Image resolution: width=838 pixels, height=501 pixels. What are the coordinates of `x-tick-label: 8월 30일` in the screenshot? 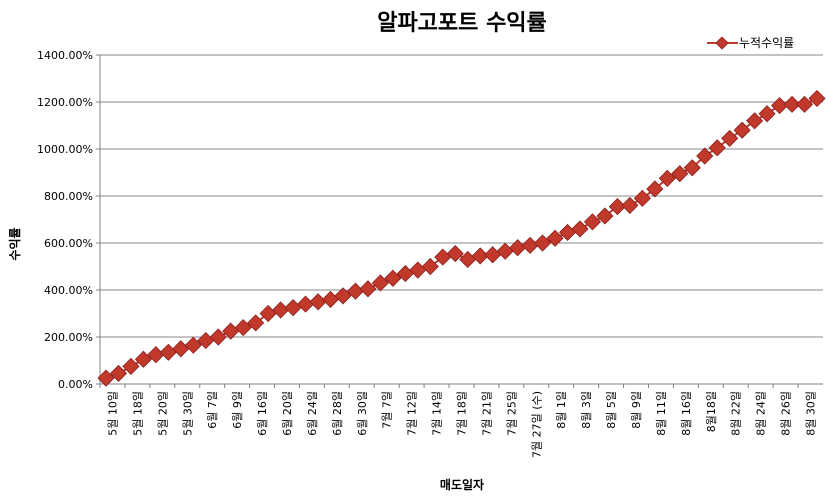 It's located at (811, 413).